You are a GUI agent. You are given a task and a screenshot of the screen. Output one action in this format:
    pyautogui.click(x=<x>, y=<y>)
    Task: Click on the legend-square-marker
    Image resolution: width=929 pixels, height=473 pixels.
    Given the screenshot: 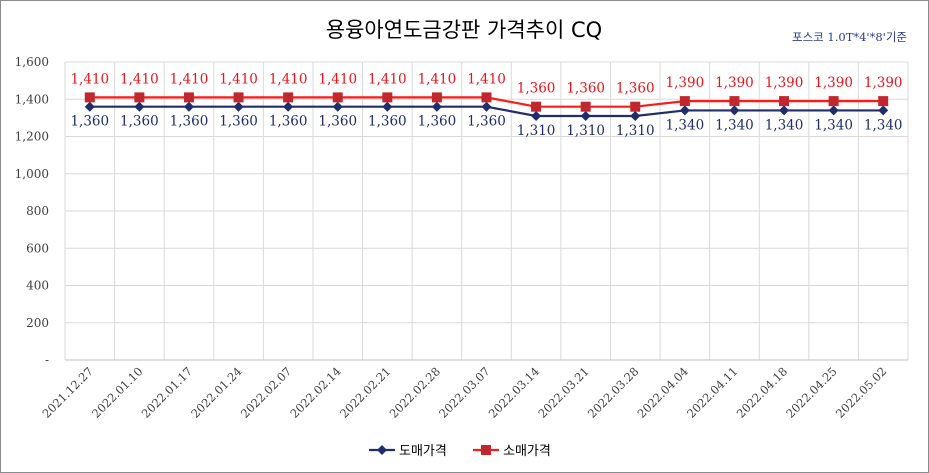 What is the action you would take?
    pyautogui.click(x=486, y=450)
    